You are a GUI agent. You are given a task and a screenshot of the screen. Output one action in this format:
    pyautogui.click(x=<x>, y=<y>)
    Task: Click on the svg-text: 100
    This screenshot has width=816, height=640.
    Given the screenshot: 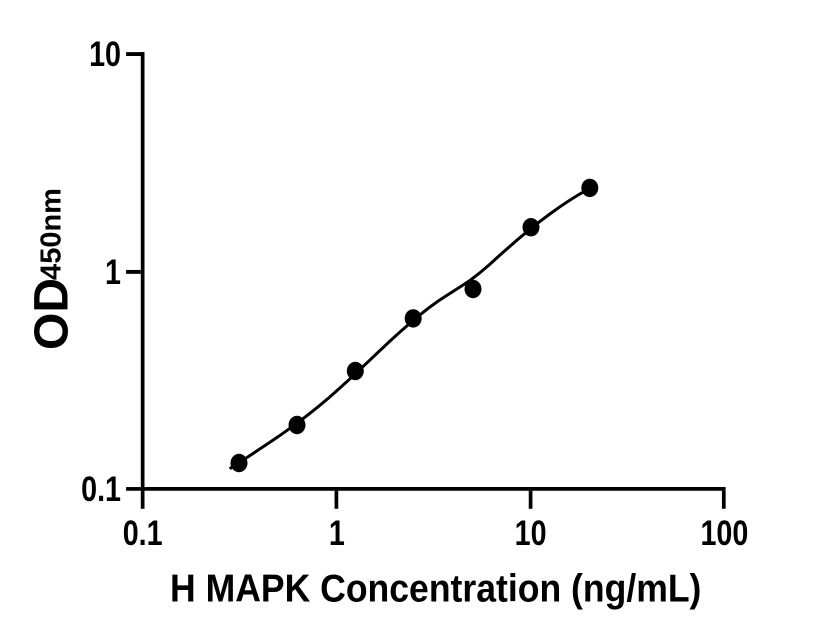 What is the action you would take?
    pyautogui.click(x=724, y=532)
    